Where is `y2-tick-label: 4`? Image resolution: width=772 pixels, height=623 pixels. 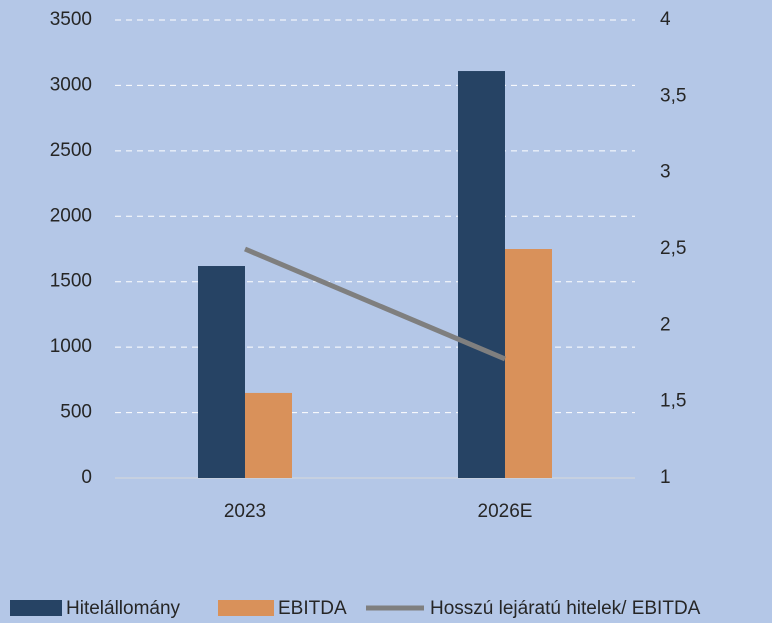
y2-tick-label: 4 is located at coordinates (665, 19).